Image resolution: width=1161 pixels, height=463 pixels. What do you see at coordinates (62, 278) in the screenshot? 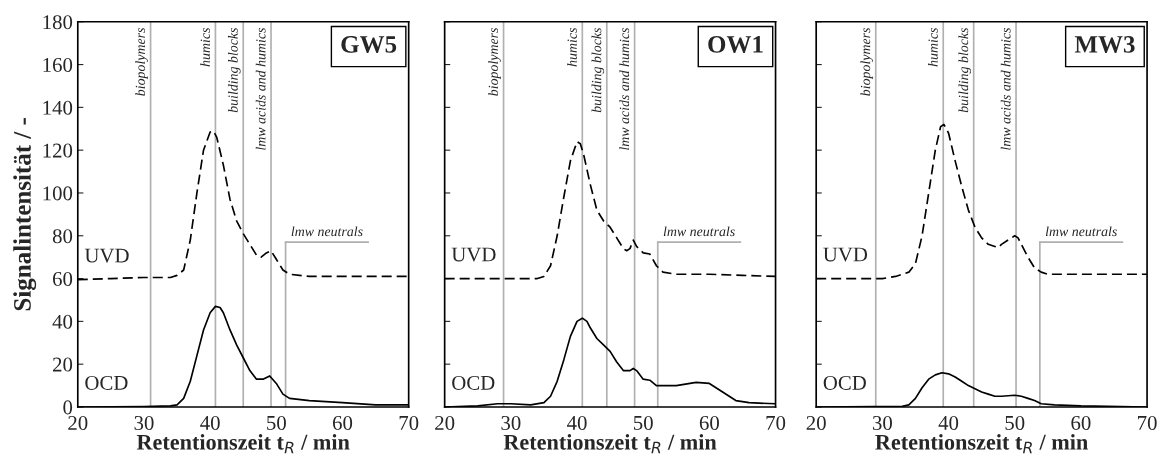
I see `y-tick-label: 60` at bounding box center [62, 278].